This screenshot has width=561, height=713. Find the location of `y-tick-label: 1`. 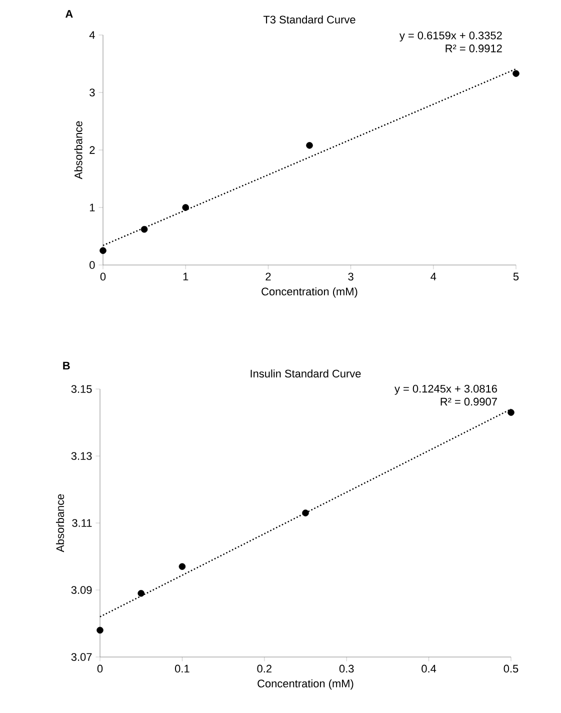

y-tick-label: 1 is located at coordinates (92, 208).